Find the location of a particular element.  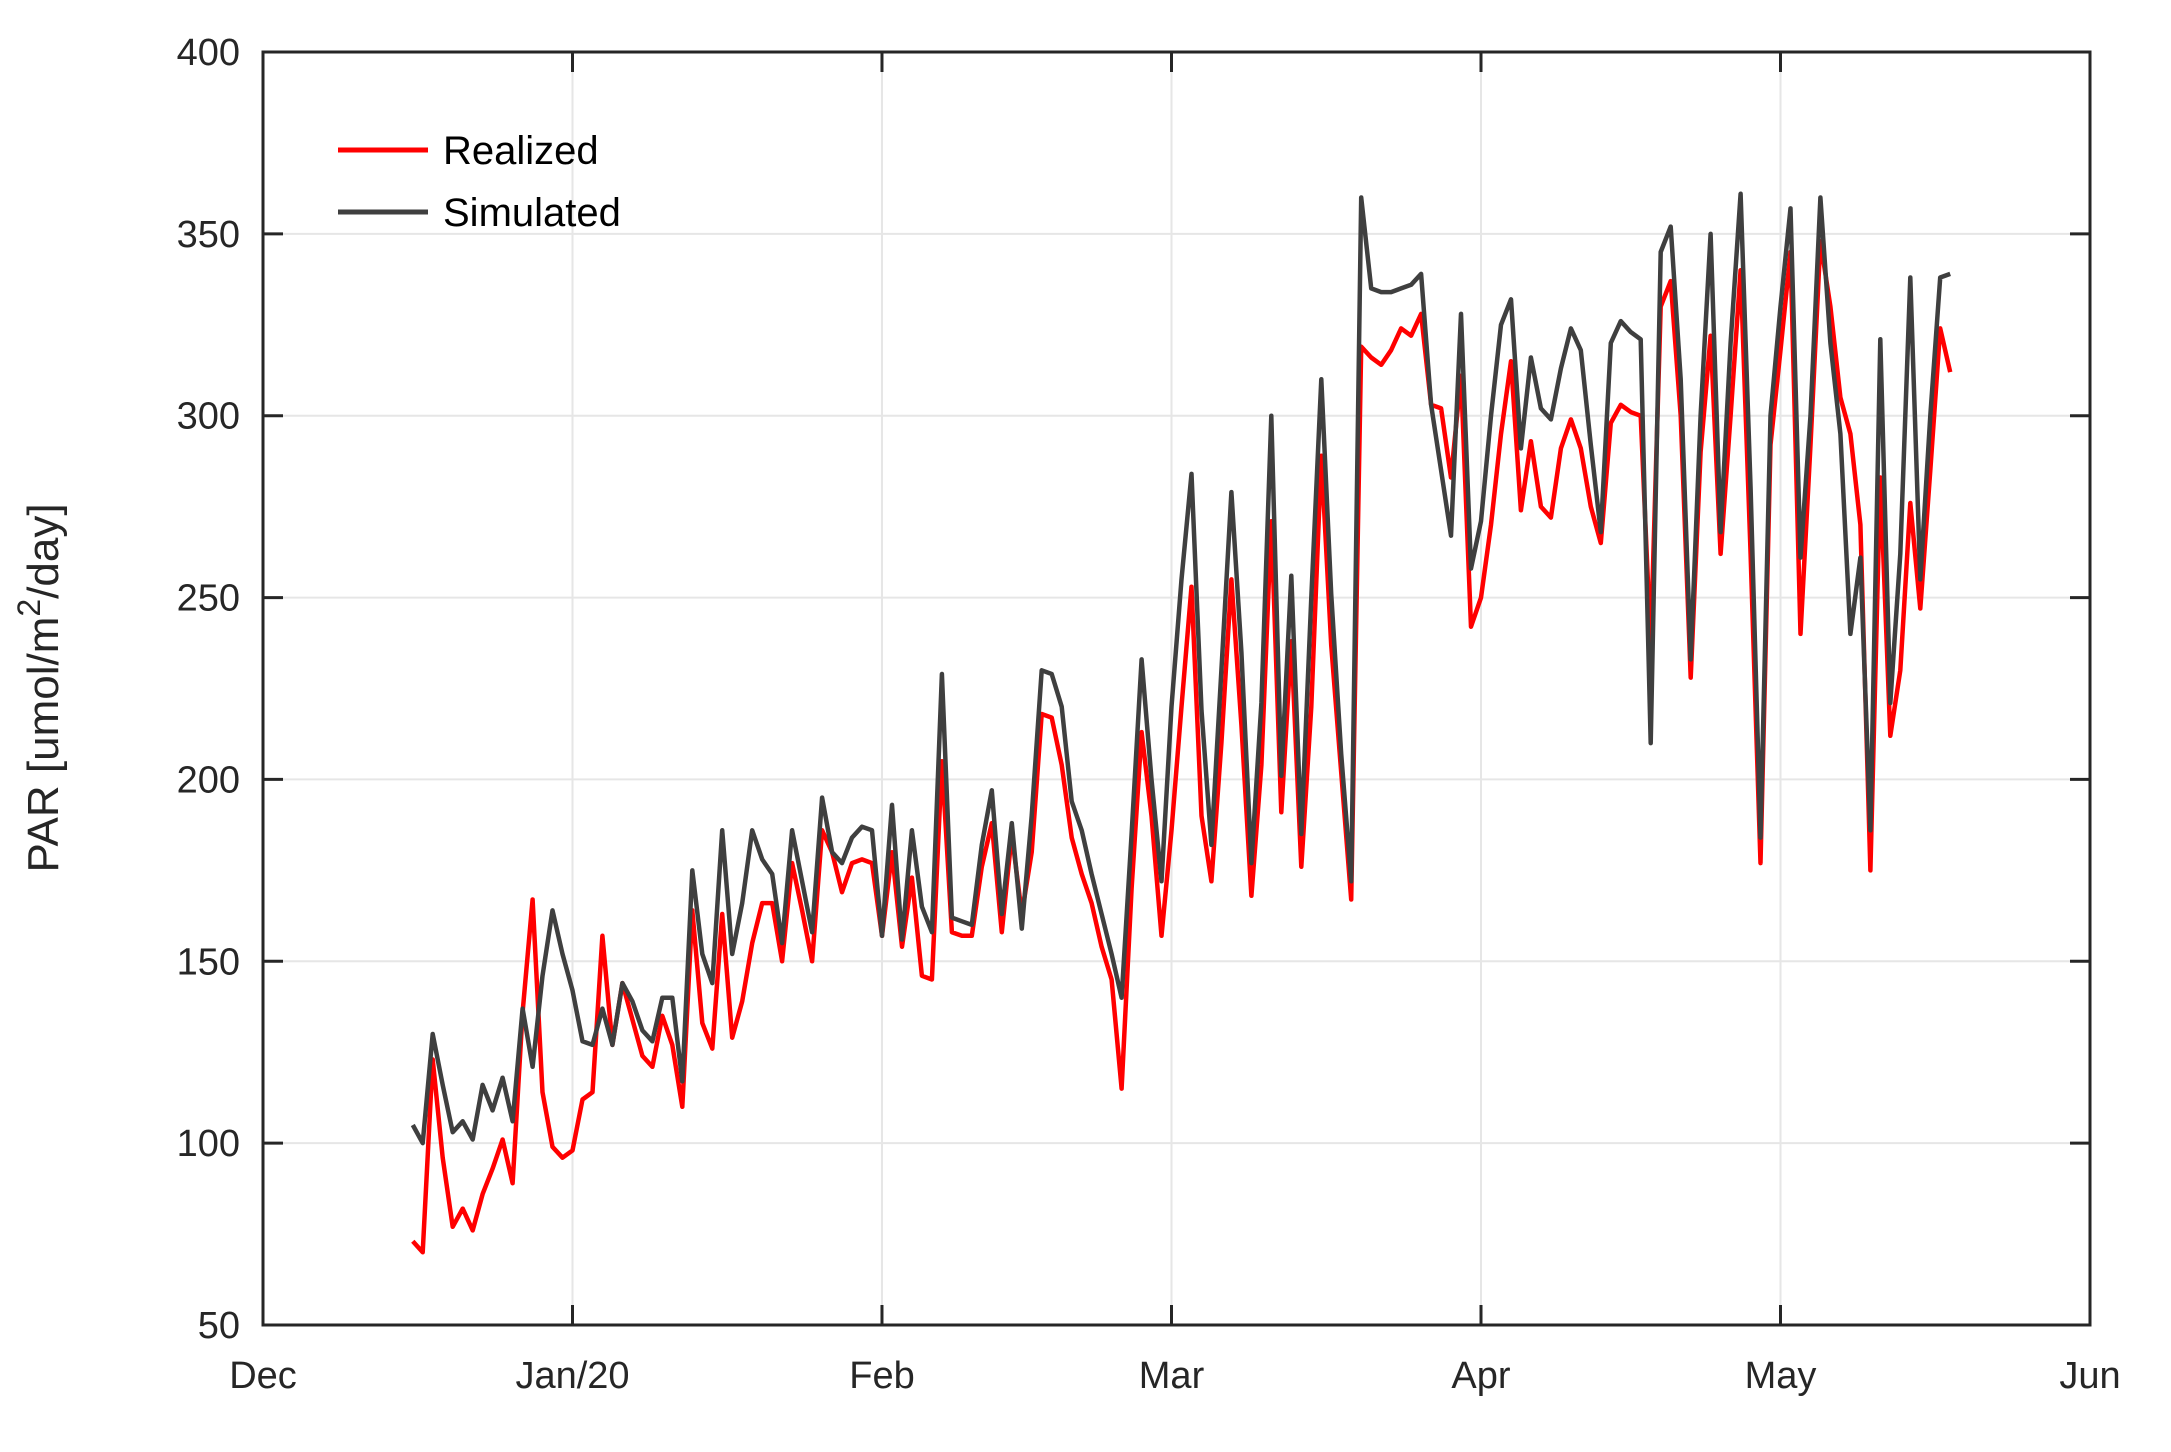

y-tick-labels: 50 100 150 200 250 300 350 400 is located at coordinates (208, 689).